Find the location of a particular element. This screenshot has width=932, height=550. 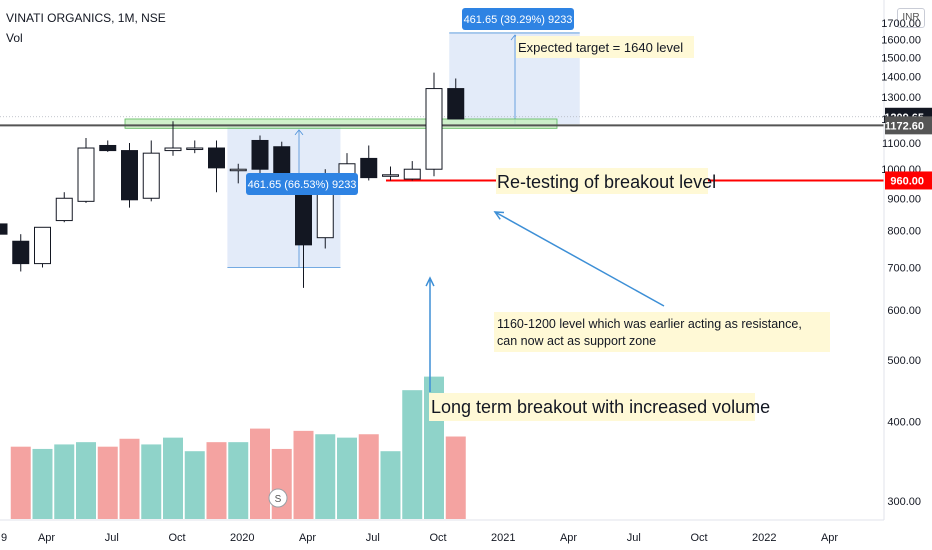

y-tick-label: 800.00 is located at coordinates (904, 232).